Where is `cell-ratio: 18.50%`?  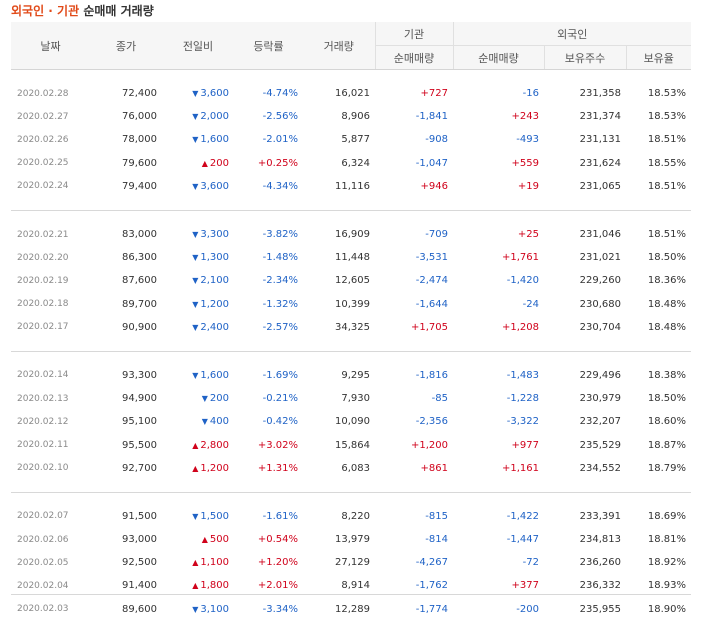
cell-ratio: 18.50% is located at coordinates (667, 258).